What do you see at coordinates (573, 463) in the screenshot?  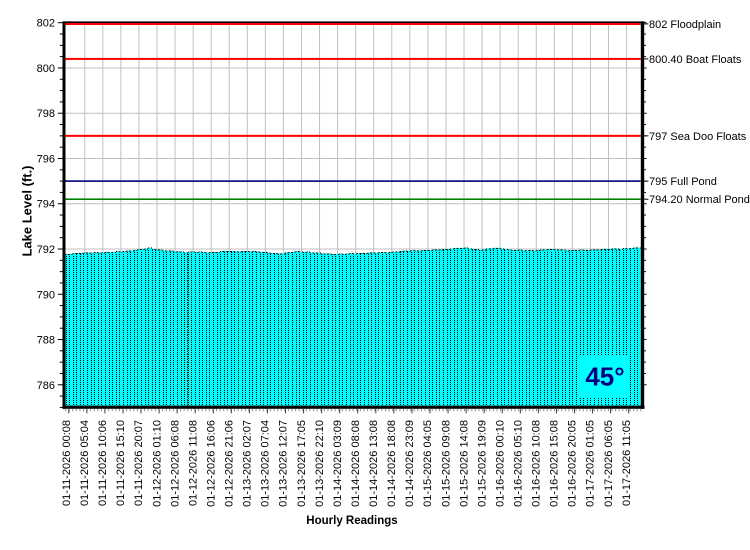 I see `svg-text: 01-16-2026 20:05` at bounding box center [573, 463].